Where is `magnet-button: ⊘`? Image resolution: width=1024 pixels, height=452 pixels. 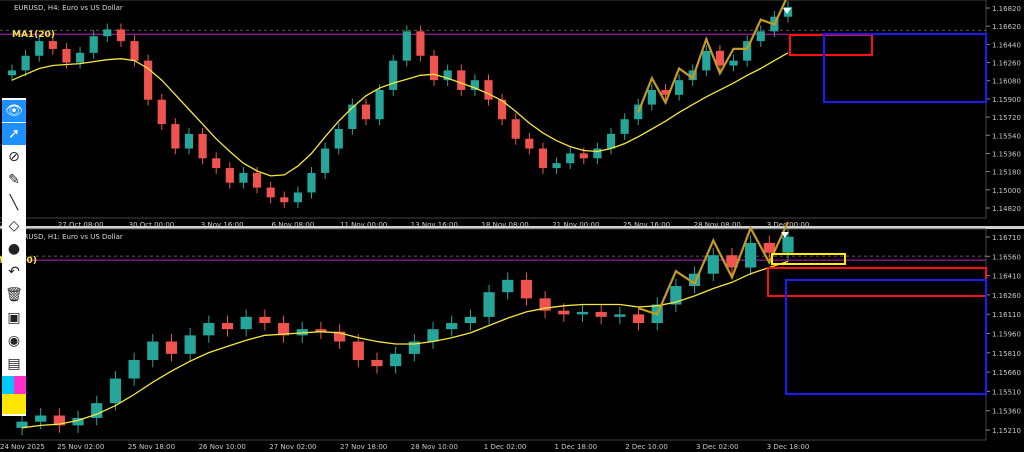 magnet-button: ⊘ is located at coordinates (14, 157).